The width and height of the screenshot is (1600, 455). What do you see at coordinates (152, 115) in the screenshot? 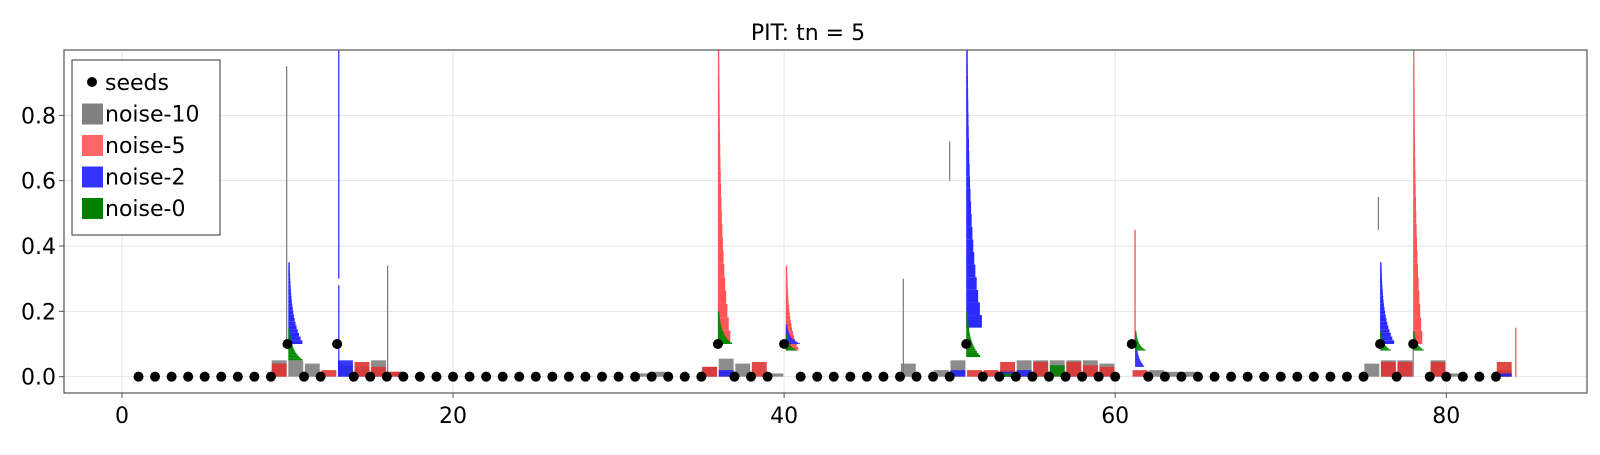
I see `legend-label: noise-10` at bounding box center [152, 115].